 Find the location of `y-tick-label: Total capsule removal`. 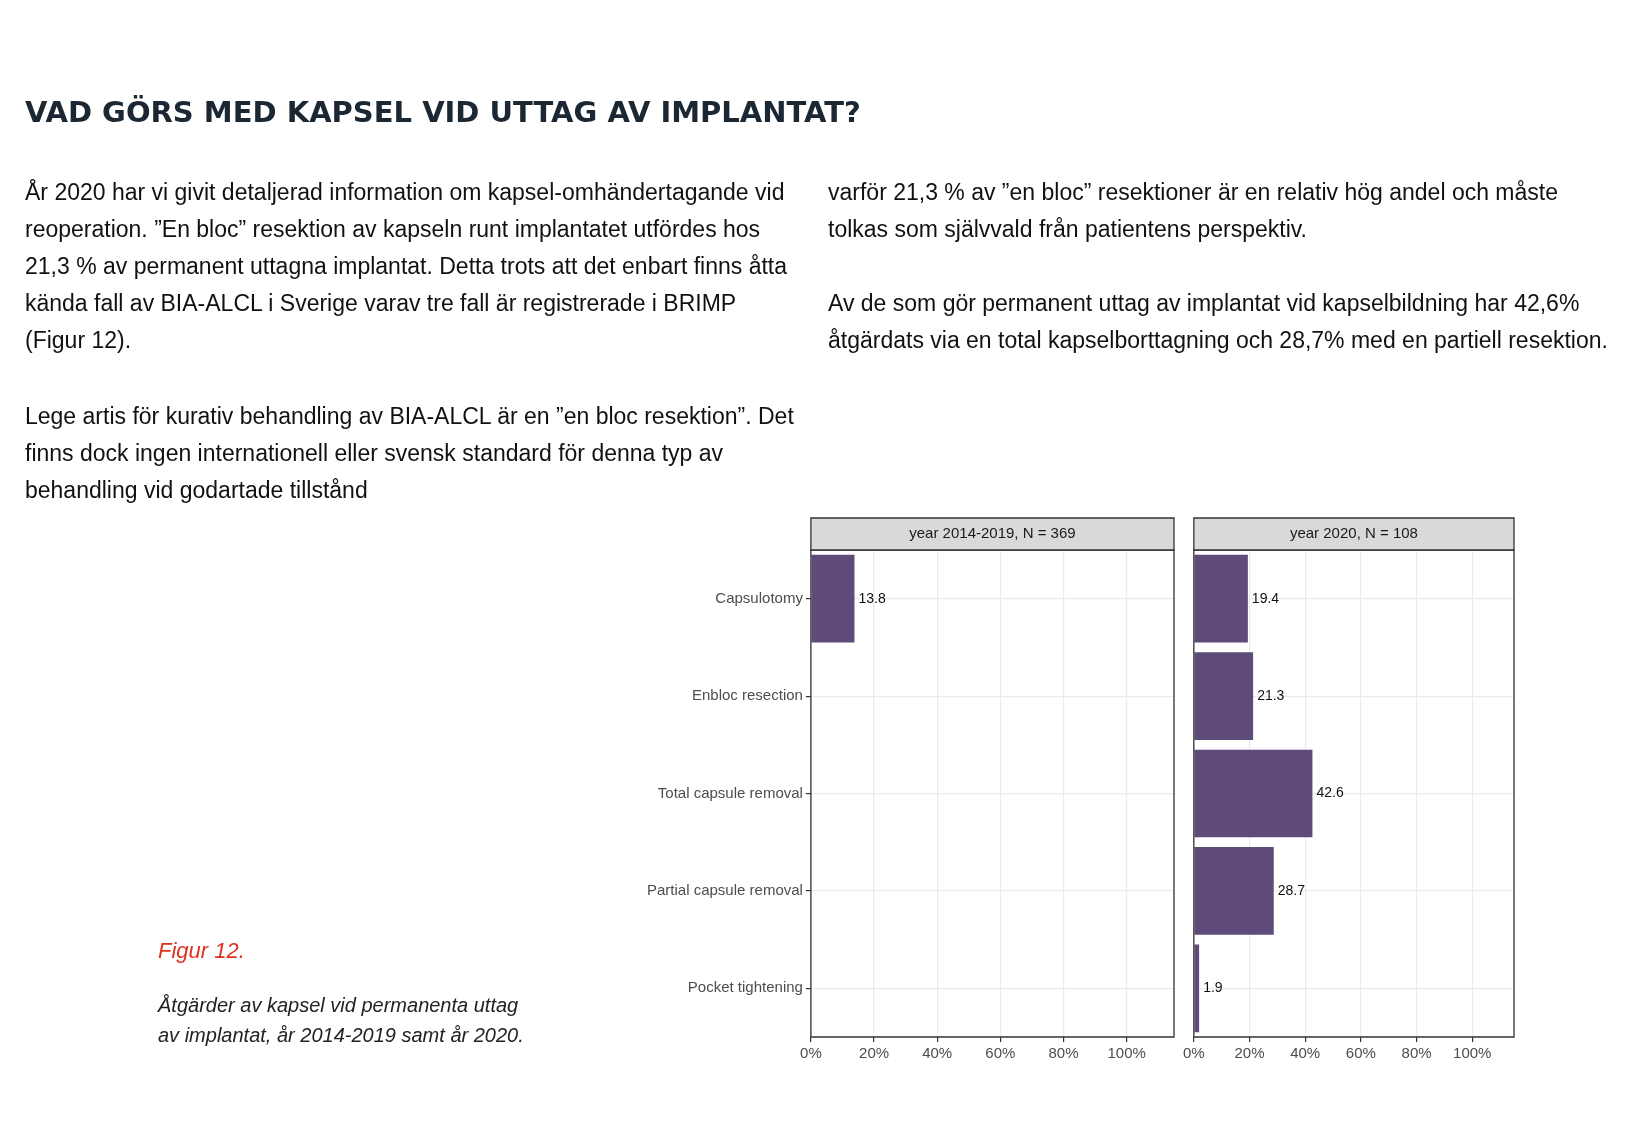

y-tick-label: Total capsule removal is located at coordinates (730, 792).